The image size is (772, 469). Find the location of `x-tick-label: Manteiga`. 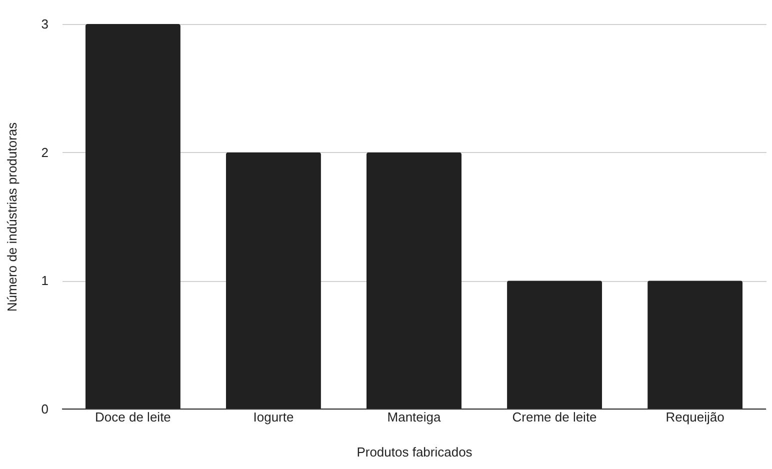

x-tick-label: Manteiga is located at coordinates (414, 417).